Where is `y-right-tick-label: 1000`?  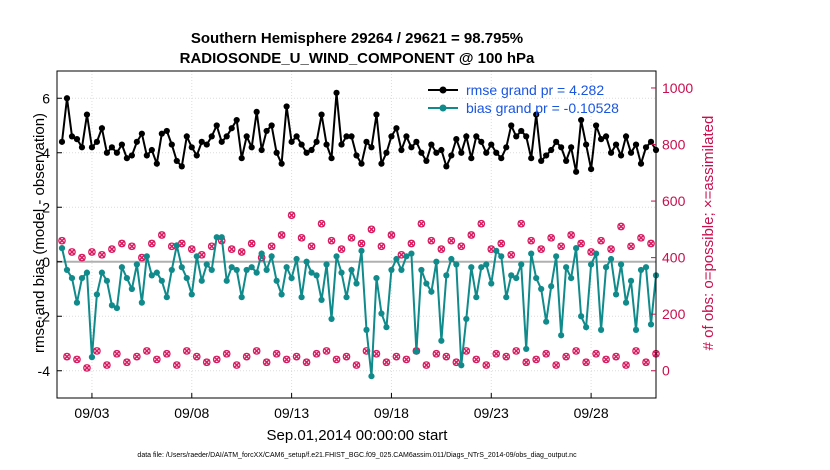
y-right-tick-label: 1000 is located at coordinates (677, 88).